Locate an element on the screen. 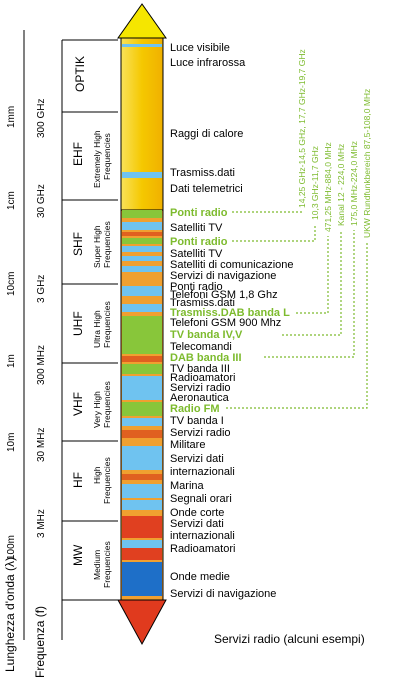  spectrum-column is located at coordinates (142, 324).